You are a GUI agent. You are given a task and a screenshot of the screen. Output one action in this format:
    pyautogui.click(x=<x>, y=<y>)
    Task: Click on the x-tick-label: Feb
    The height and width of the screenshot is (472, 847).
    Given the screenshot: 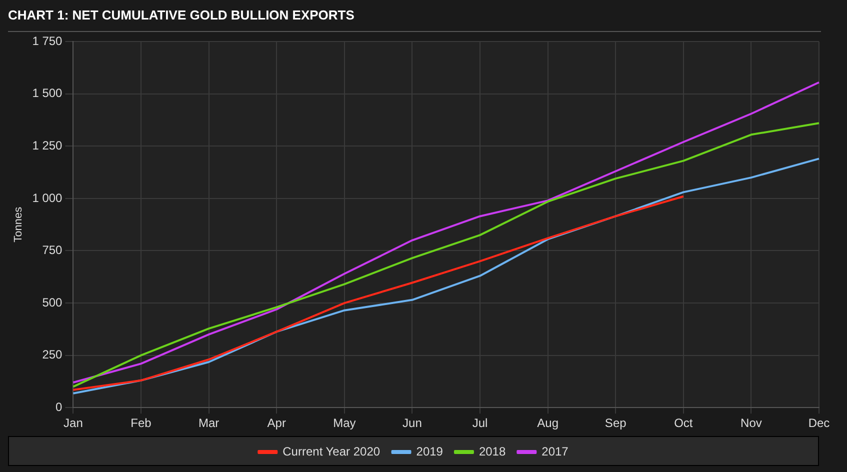 What is the action you would take?
    pyautogui.click(x=141, y=423)
    